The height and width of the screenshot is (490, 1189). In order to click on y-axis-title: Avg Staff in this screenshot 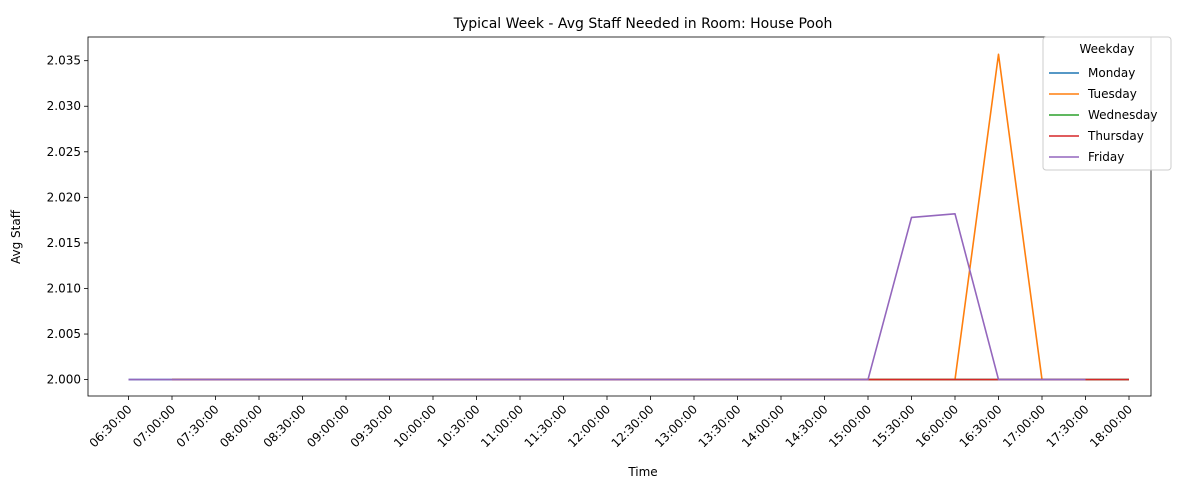, I will do `click(16, 236)`.